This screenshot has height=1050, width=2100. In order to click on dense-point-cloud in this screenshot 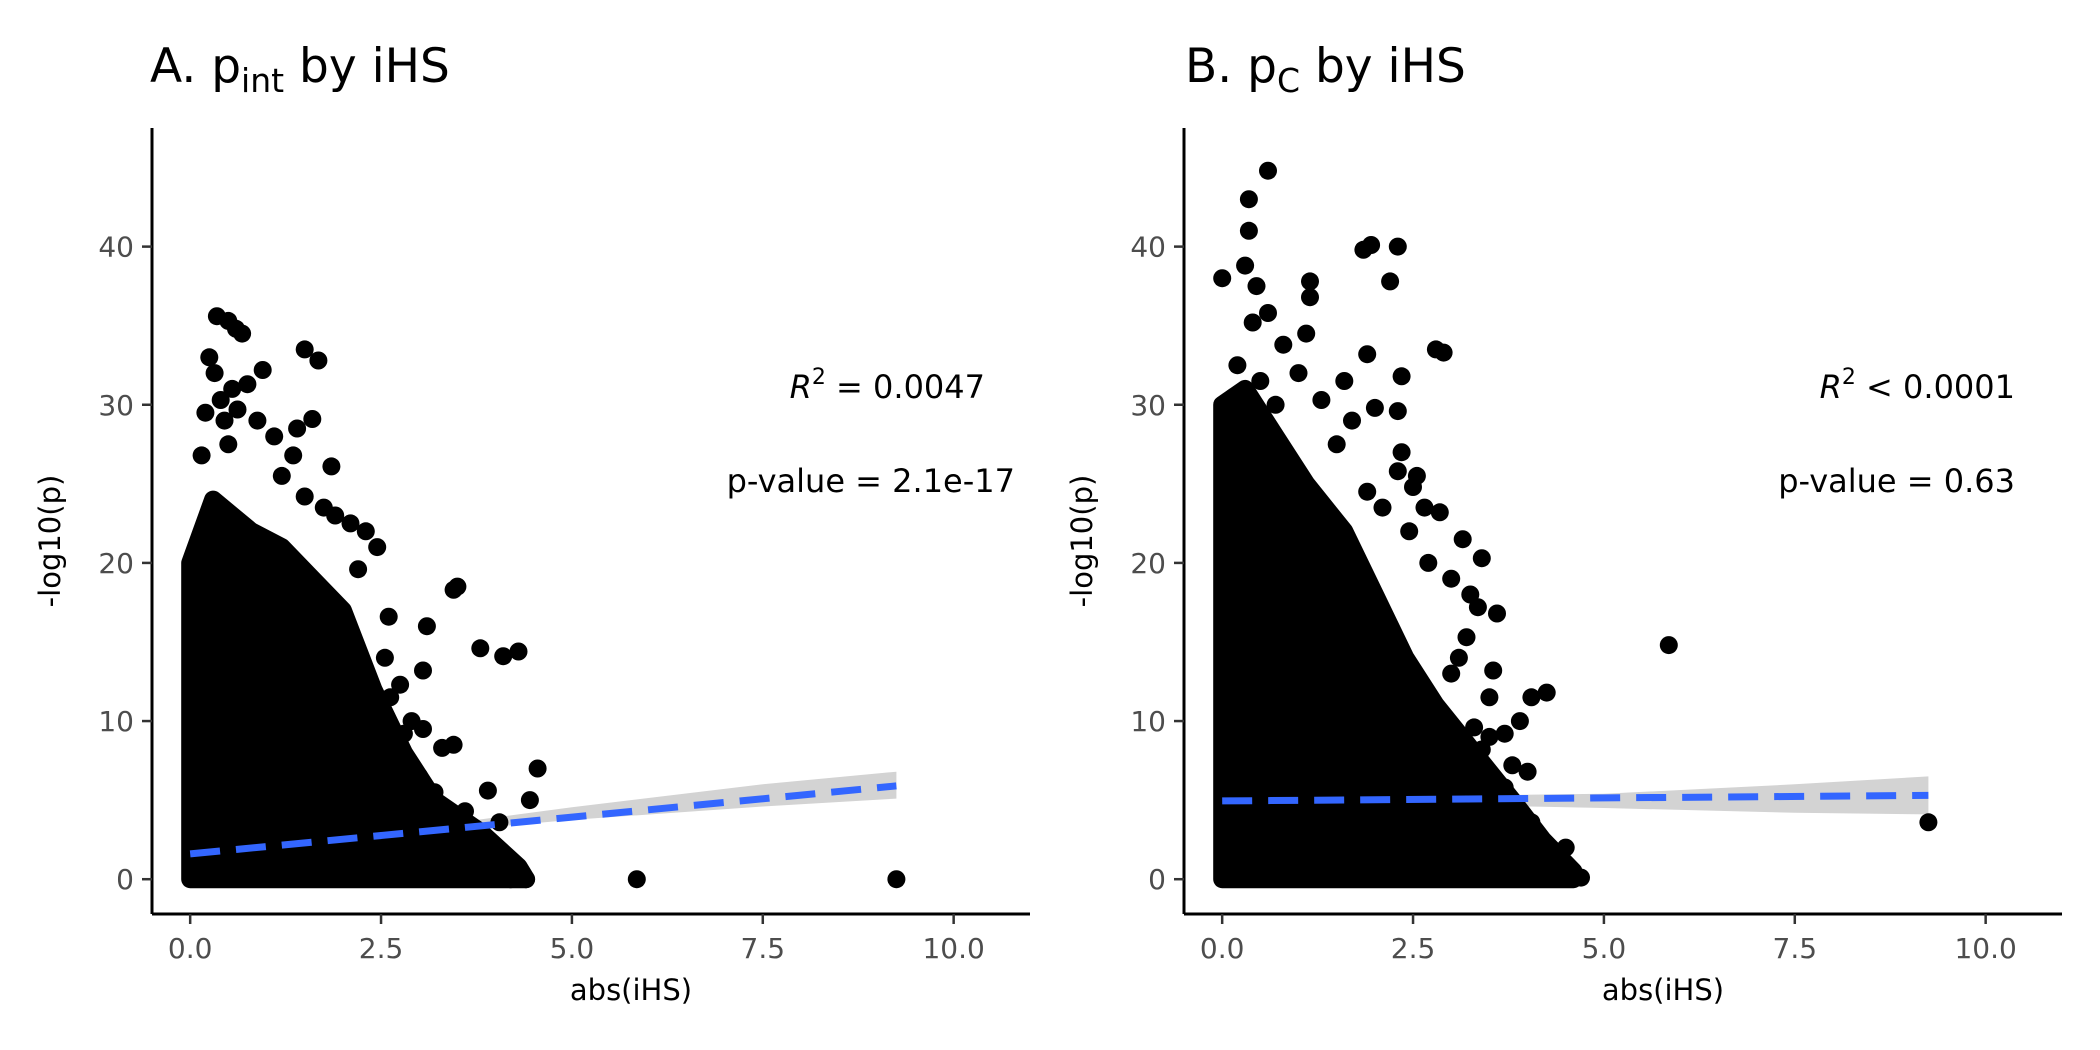, I will do `click(358, 689)`.